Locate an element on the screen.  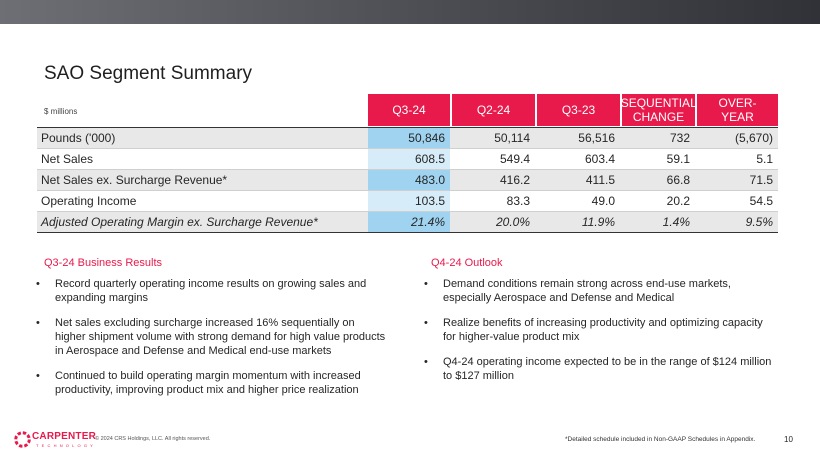
table-row: Operating Income 103.5 83.3 49.0 20.2 54.5 is located at coordinates (407, 201).